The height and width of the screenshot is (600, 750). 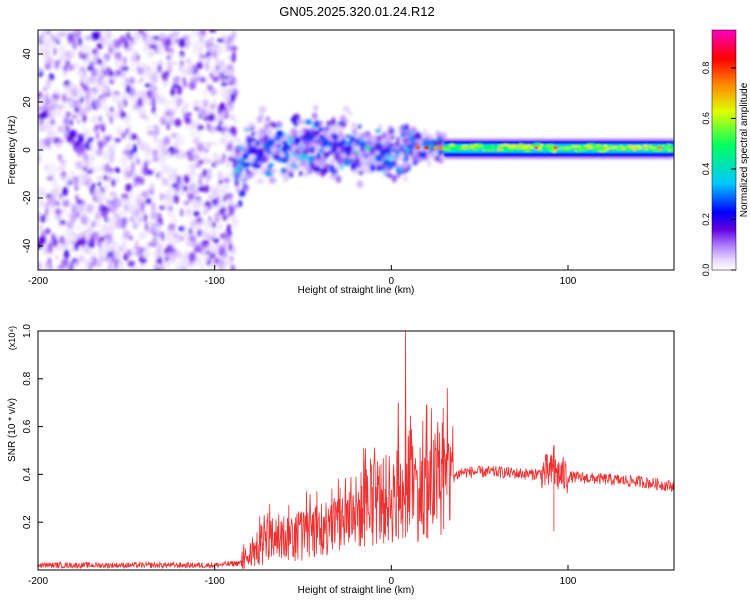 What do you see at coordinates (724, 150) in the screenshot?
I see `colorbar-gradient` at bounding box center [724, 150].